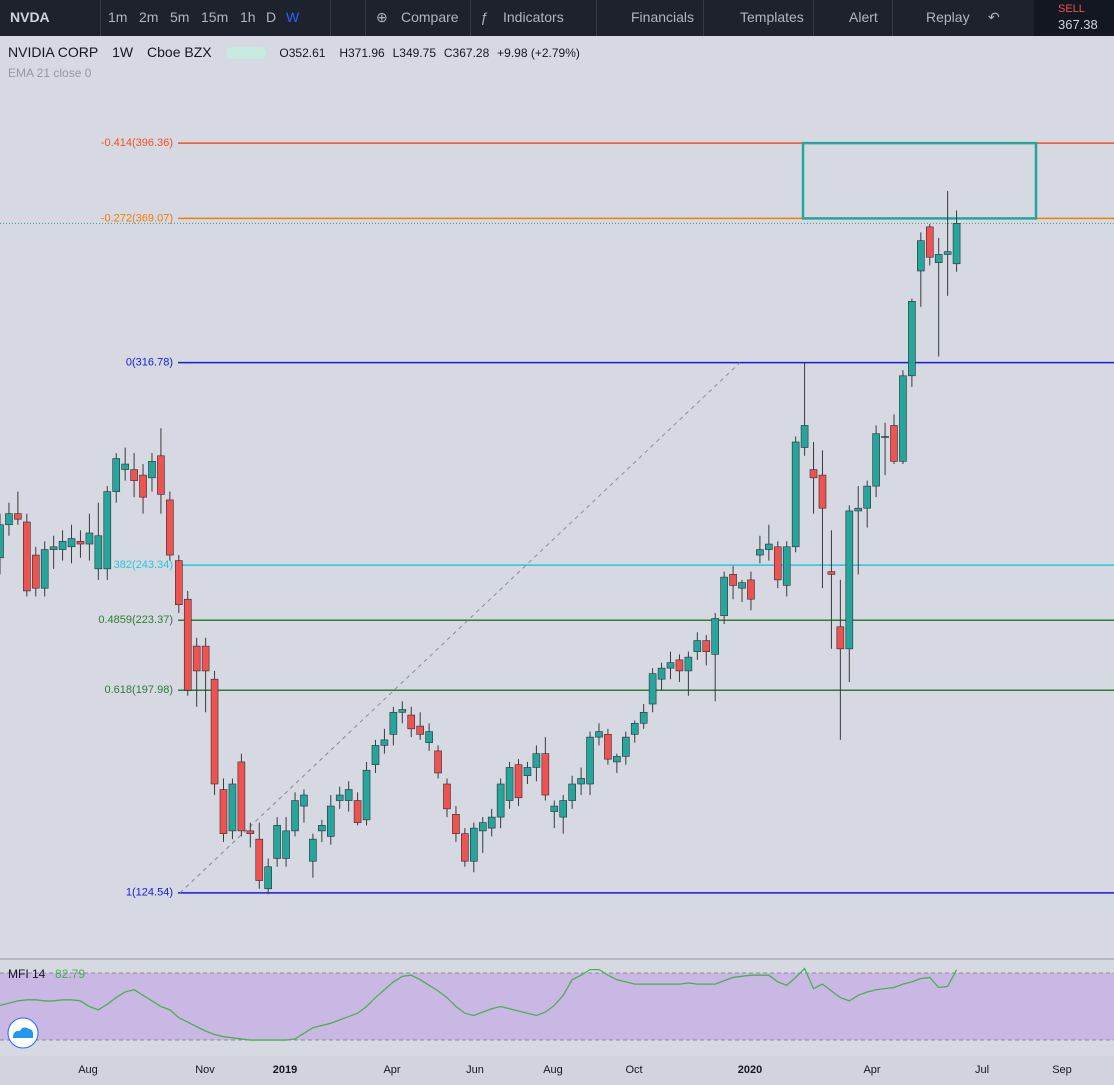 The height and width of the screenshot is (1085, 1114). Describe the element at coordinates (293, 17) in the screenshot. I see `interval: W` at that location.